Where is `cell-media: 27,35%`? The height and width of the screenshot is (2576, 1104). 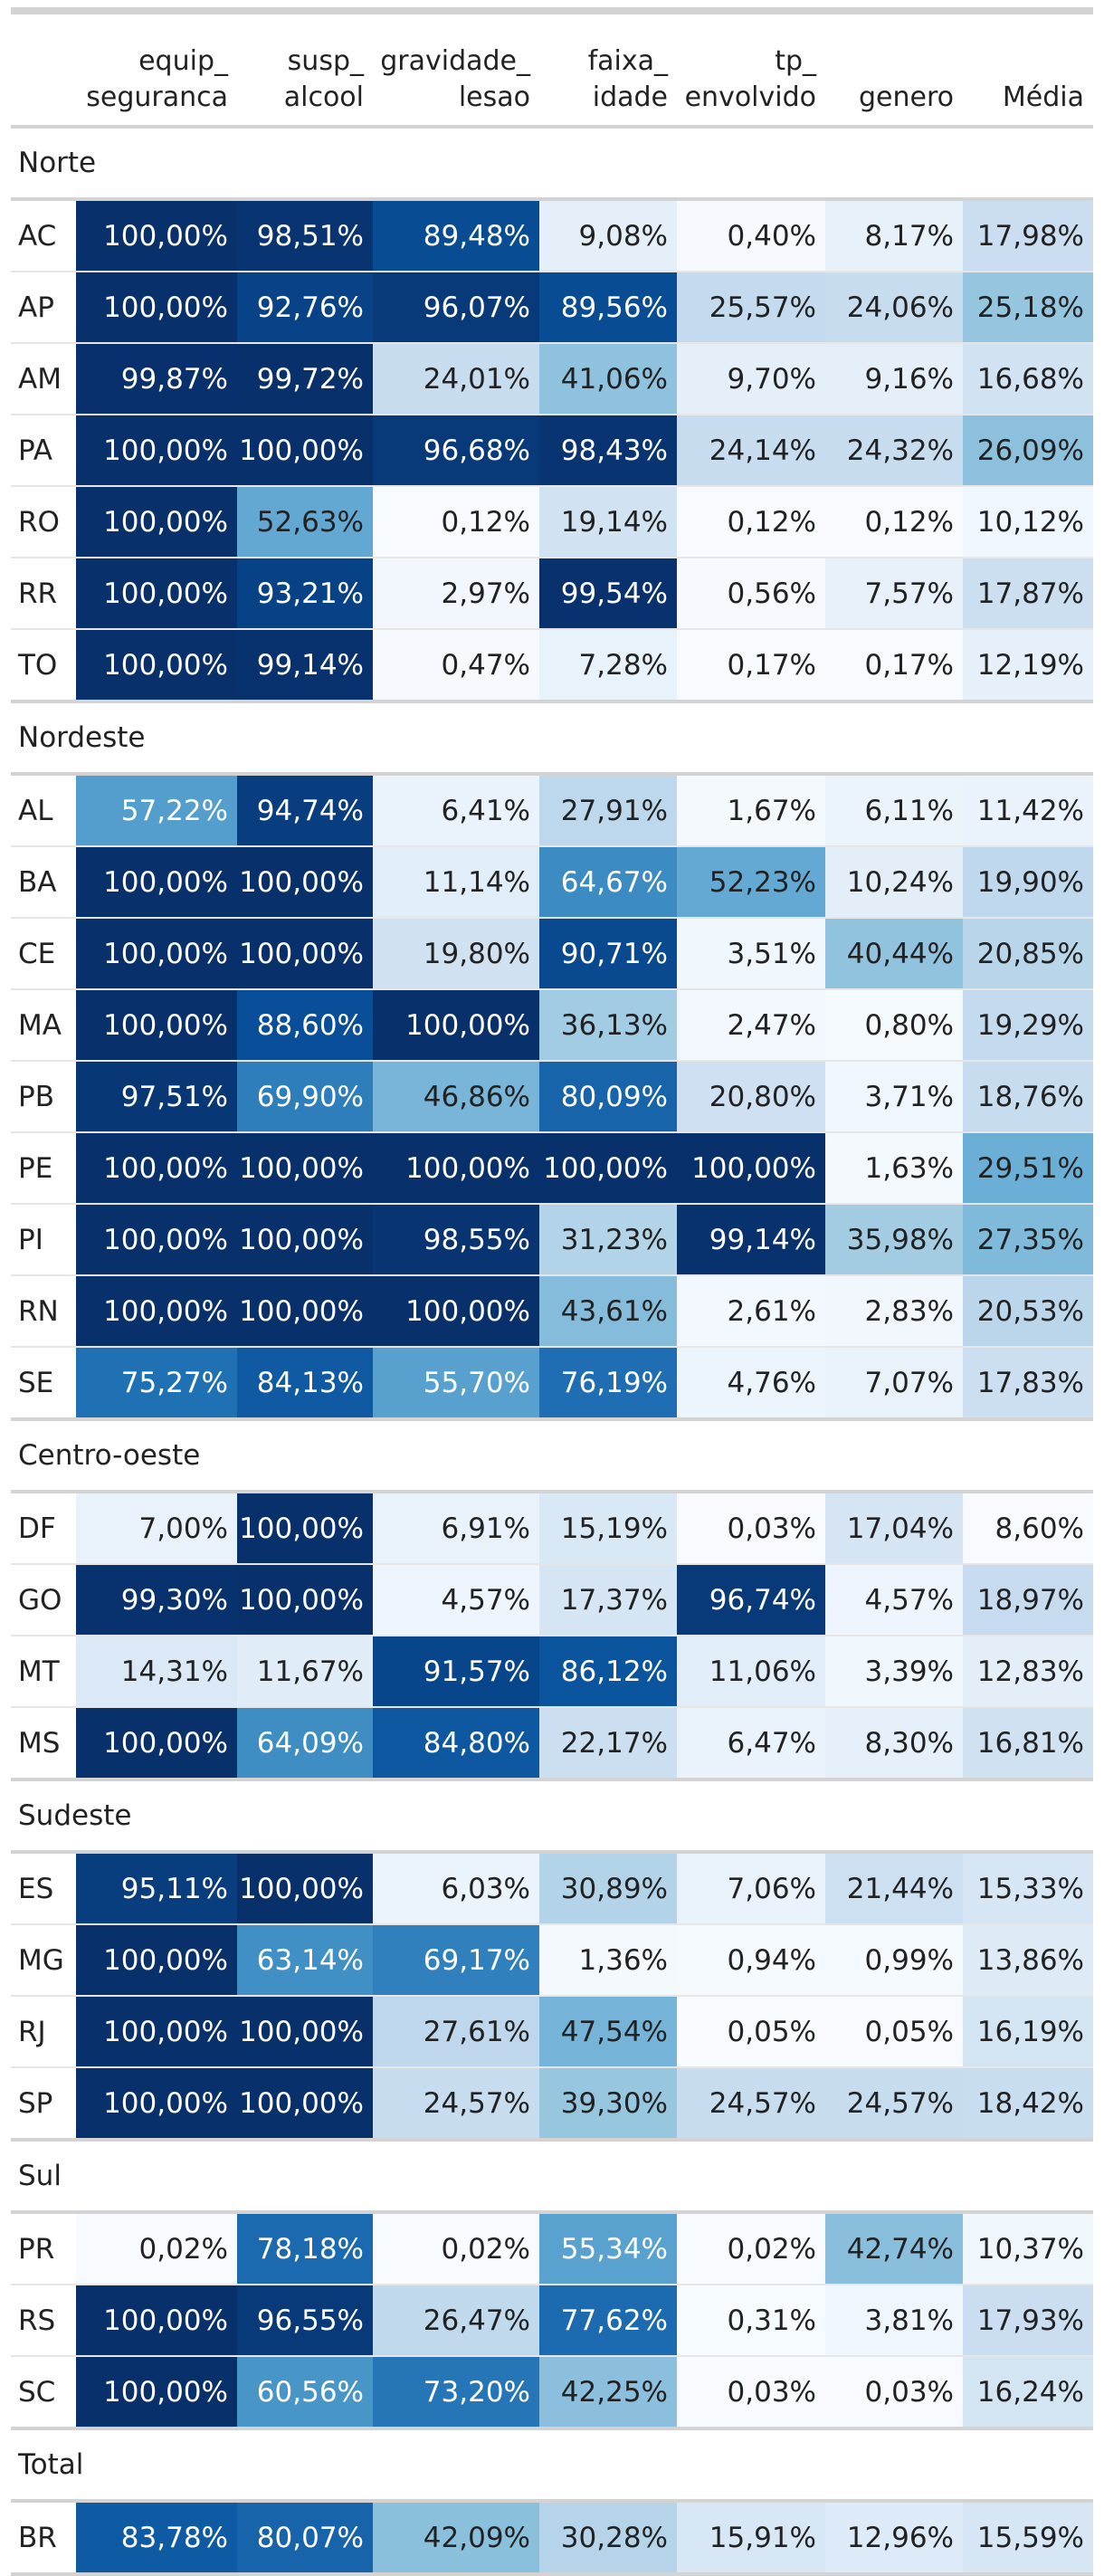 cell-media: 27,35% is located at coordinates (1028, 1240).